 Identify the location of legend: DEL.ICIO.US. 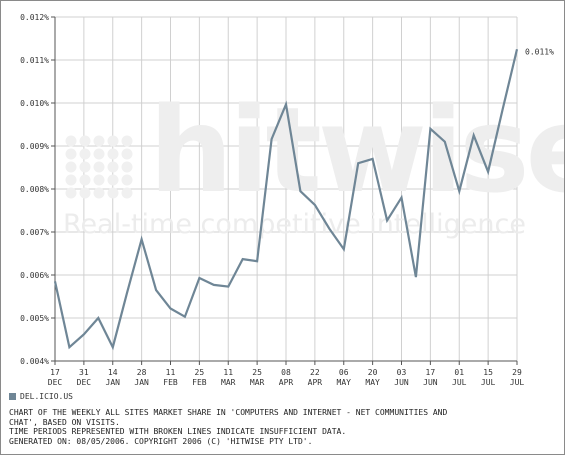
(41, 396).